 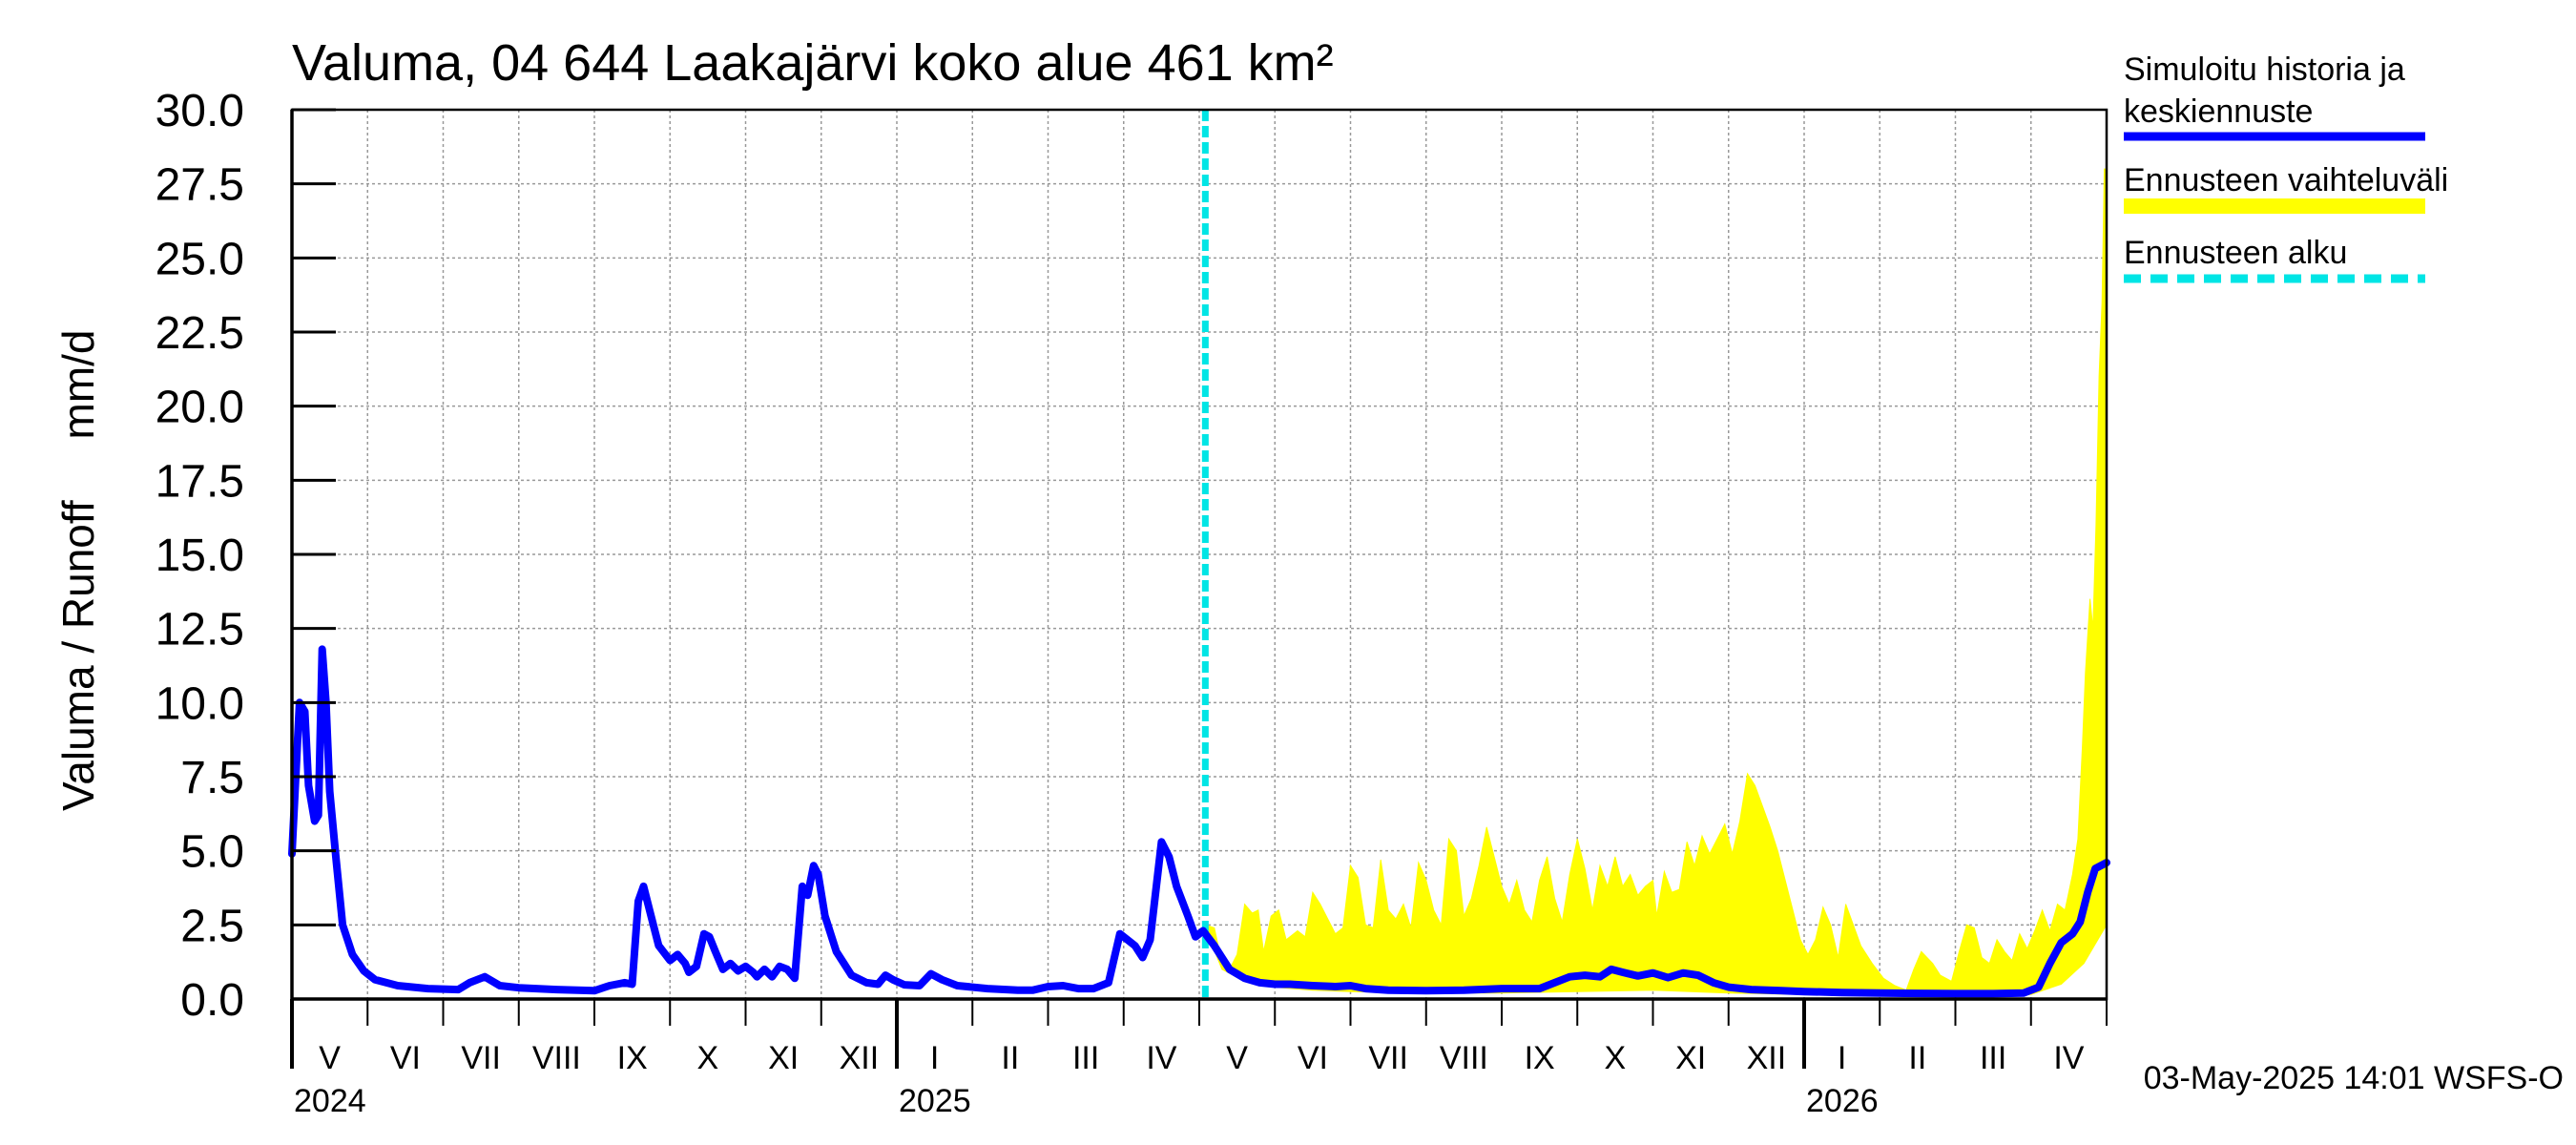 I want to click on y-tick-label: 10.0, so click(x=200, y=704).